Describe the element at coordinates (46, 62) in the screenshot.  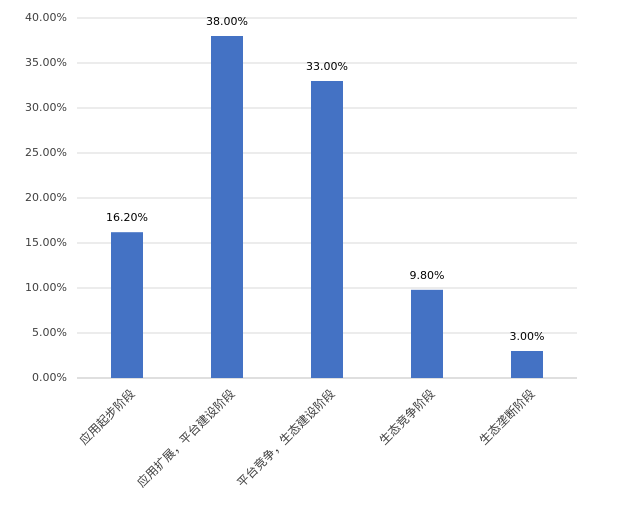
I see `y-tick-label: 35.00%` at that location.